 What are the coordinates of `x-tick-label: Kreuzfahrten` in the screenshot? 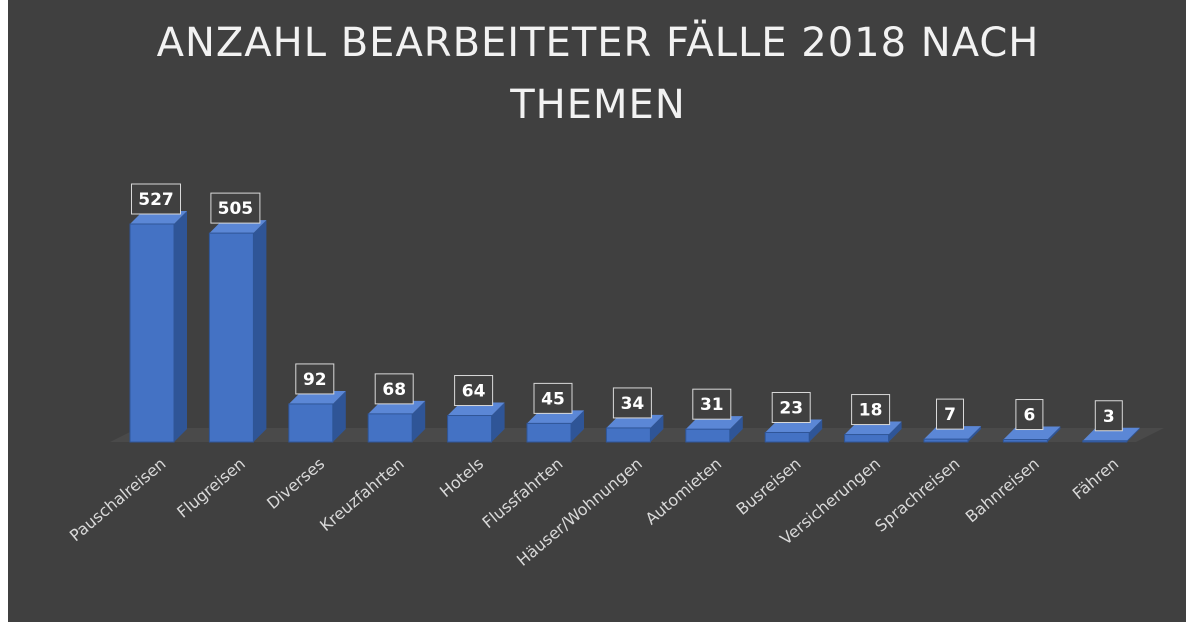 It's located at (362, 494).